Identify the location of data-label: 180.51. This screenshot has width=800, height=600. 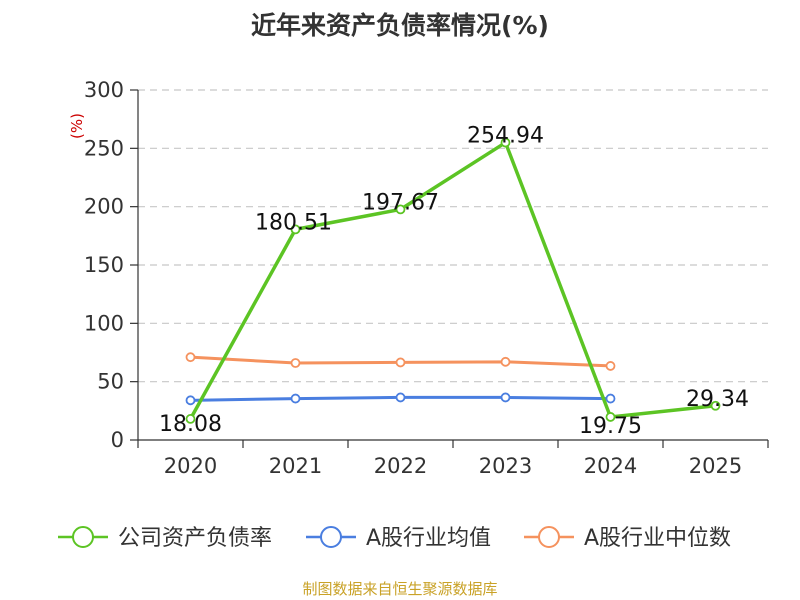
(293, 222).